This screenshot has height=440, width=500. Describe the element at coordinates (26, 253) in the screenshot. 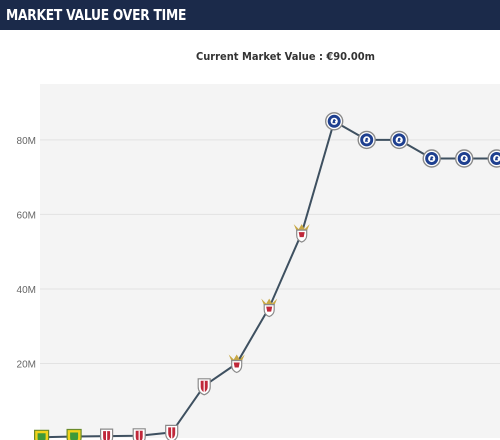

I see `y-tick-labels: 20M 40M 60M 80M` at that location.